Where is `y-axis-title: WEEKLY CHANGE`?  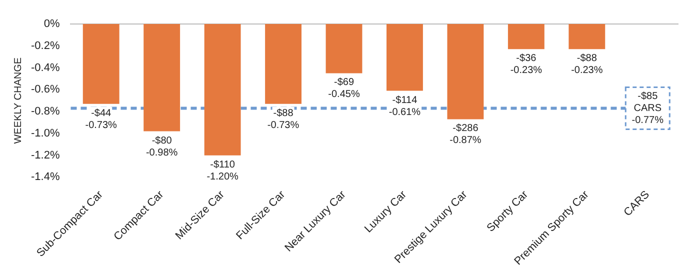
y-axis-title: WEEKLY CHANGE is located at coordinates (18, 100).